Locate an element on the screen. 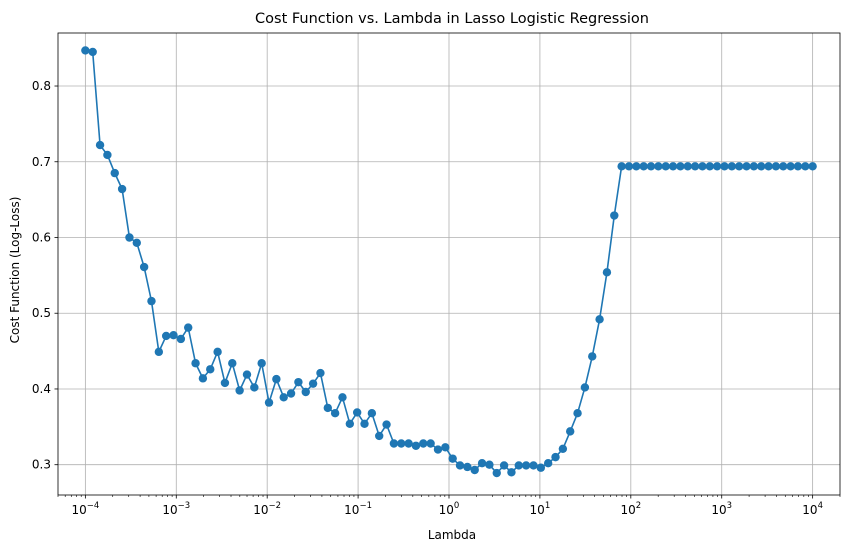 The width and height of the screenshot is (846, 552). x-tick-label: 10⁻¹ is located at coordinates (358, 509).